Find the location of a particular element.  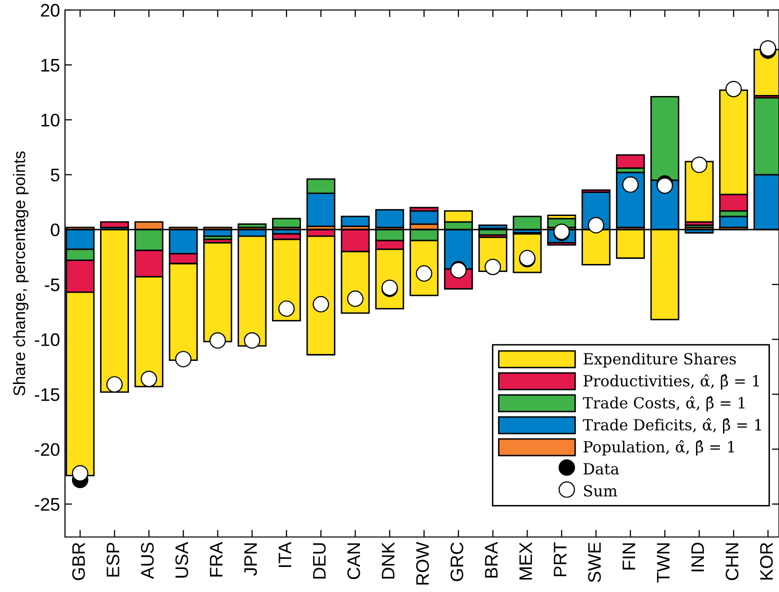

x-tick-label: SWE is located at coordinates (594, 562).